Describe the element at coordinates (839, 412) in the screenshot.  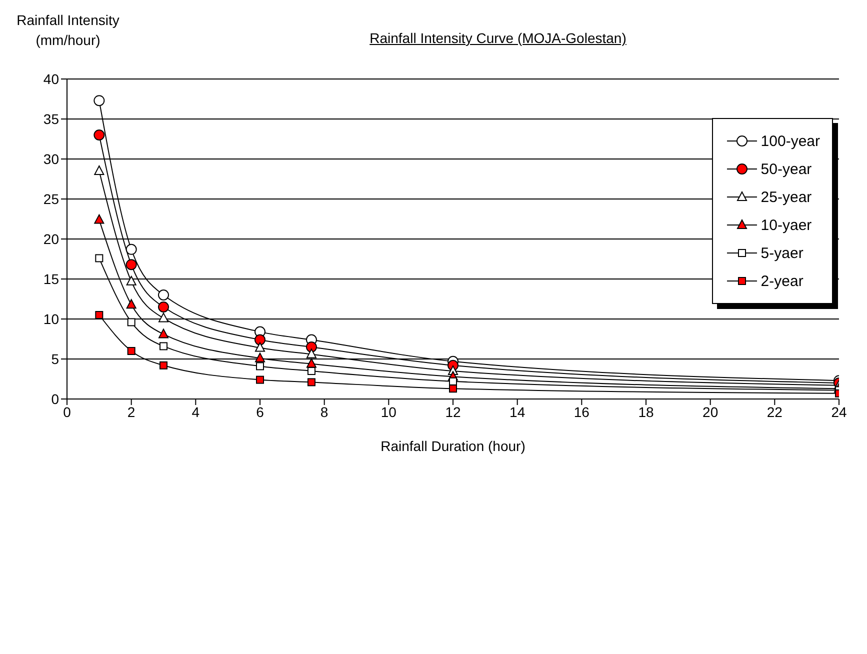
I see `x-tick-label: 24` at that location.